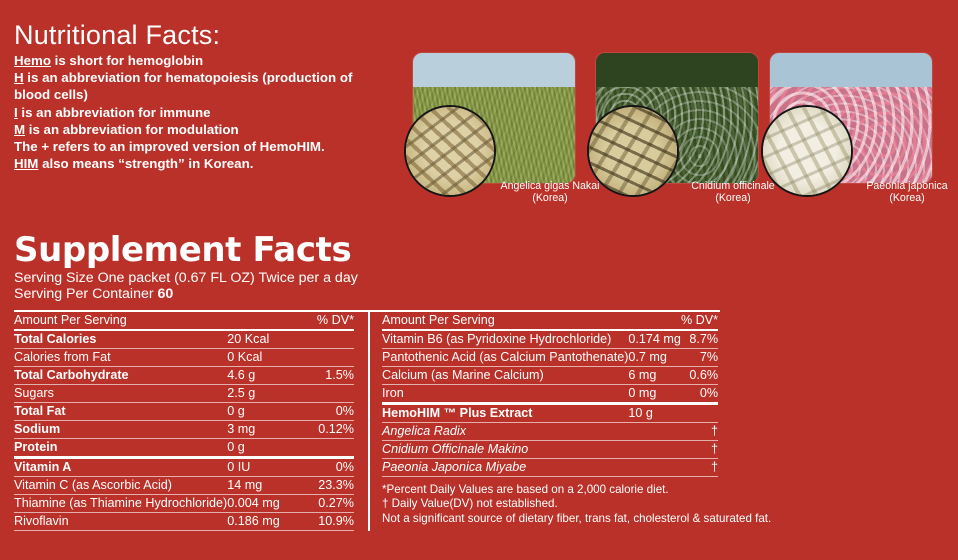 Image resolution: width=958 pixels, height=560 pixels. What do you see at coordinates (654, 394) in the screenshot?
I see `nutrient-amount: 0 mg` at bounding box center [654, 394].